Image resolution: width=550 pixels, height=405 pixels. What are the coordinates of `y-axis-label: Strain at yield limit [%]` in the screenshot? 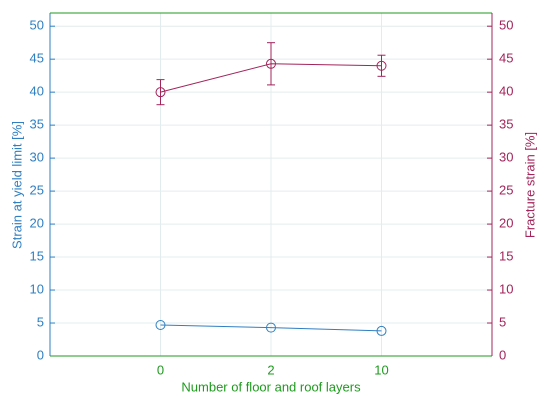 It's located at (16, 185).